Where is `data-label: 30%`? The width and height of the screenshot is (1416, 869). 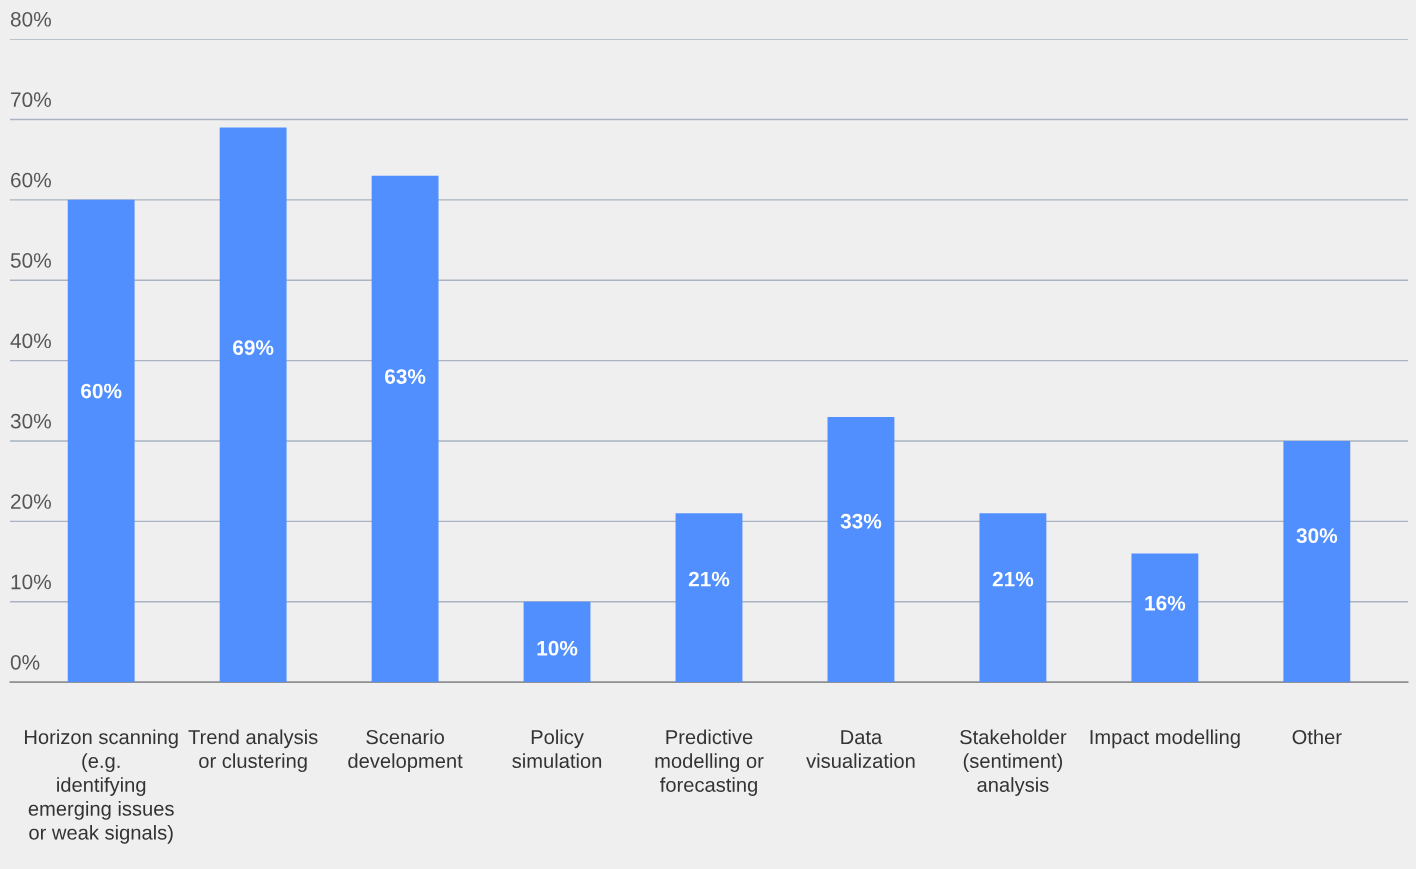 data-label: 30% is located at coordinates (1317, 536).